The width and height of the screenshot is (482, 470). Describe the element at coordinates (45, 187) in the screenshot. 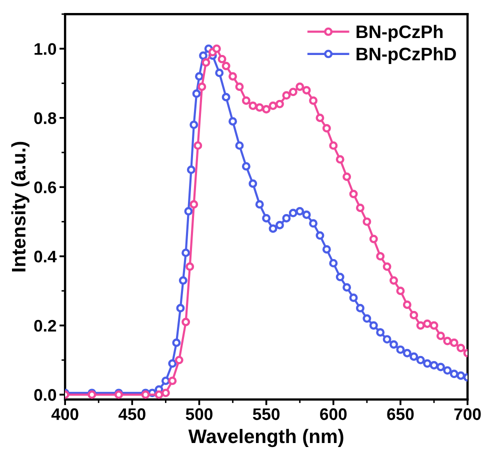

I see `y-tick-label: 0.6` at that location.